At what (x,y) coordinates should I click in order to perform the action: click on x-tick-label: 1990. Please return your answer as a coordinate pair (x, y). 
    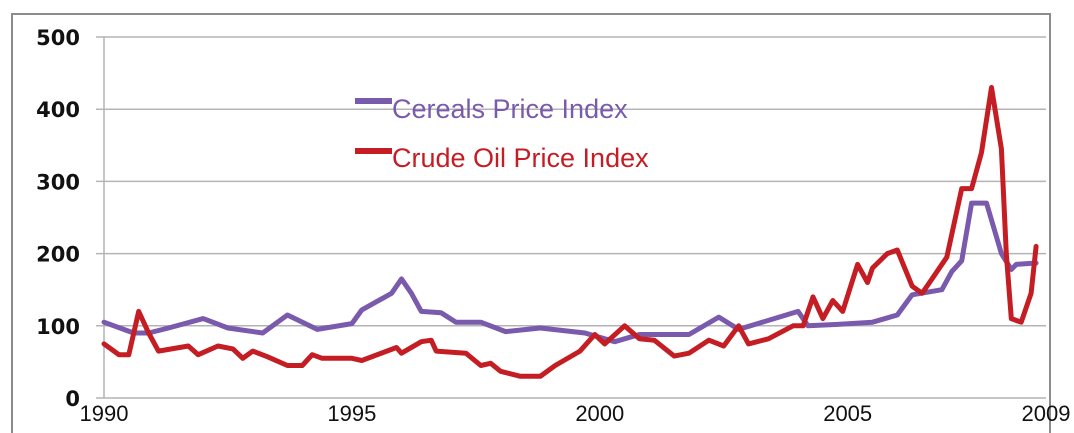
    Looking at the image, I should click on (104, 413).